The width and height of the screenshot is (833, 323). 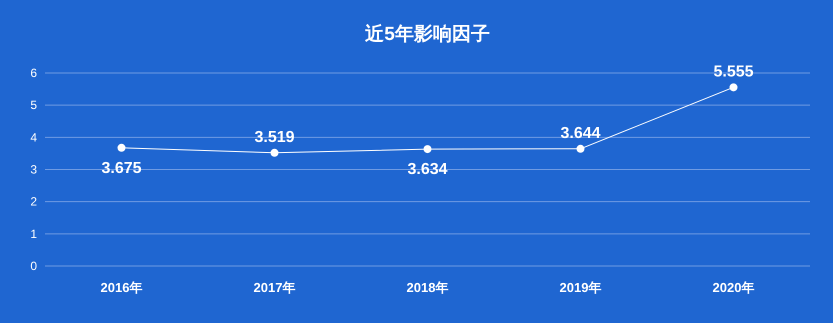 I want to click on x-tick-label: 2020年, so click(x=733, y=287).